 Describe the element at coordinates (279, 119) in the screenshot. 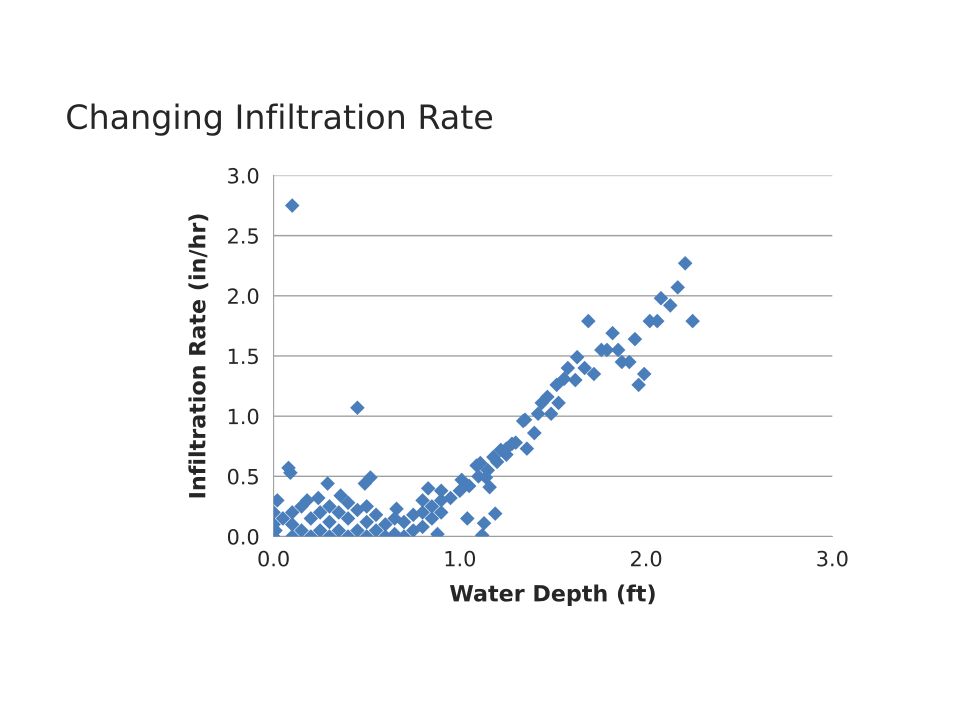

I see `chart-title: Changing Infiltration Rate` at that location.